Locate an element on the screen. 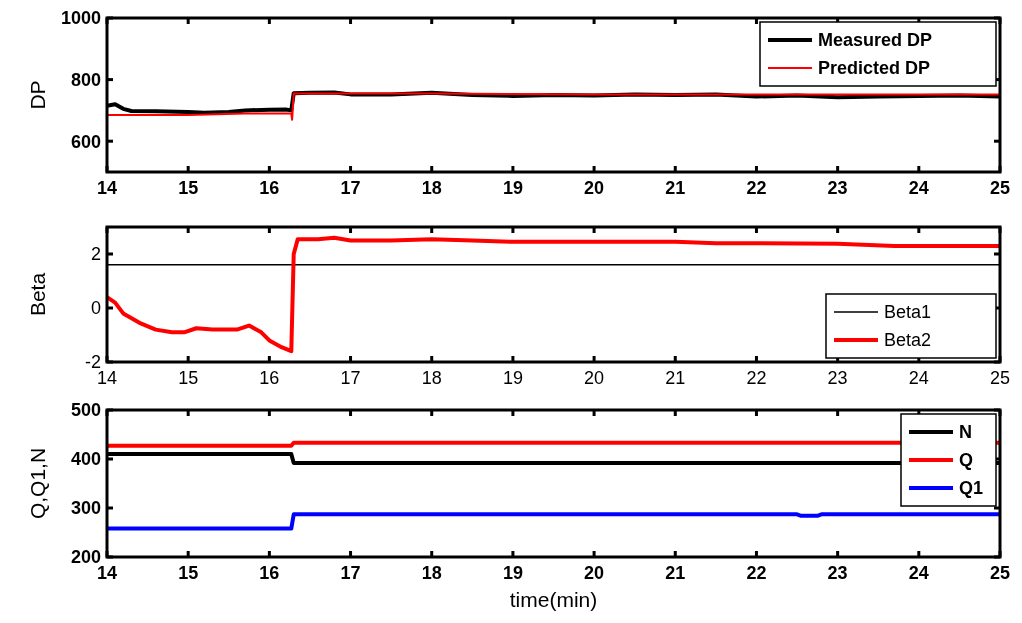 The height and width of the screenshot is (623, 1022). y-tick-label: 1000 is located at coordinates (80, 18).